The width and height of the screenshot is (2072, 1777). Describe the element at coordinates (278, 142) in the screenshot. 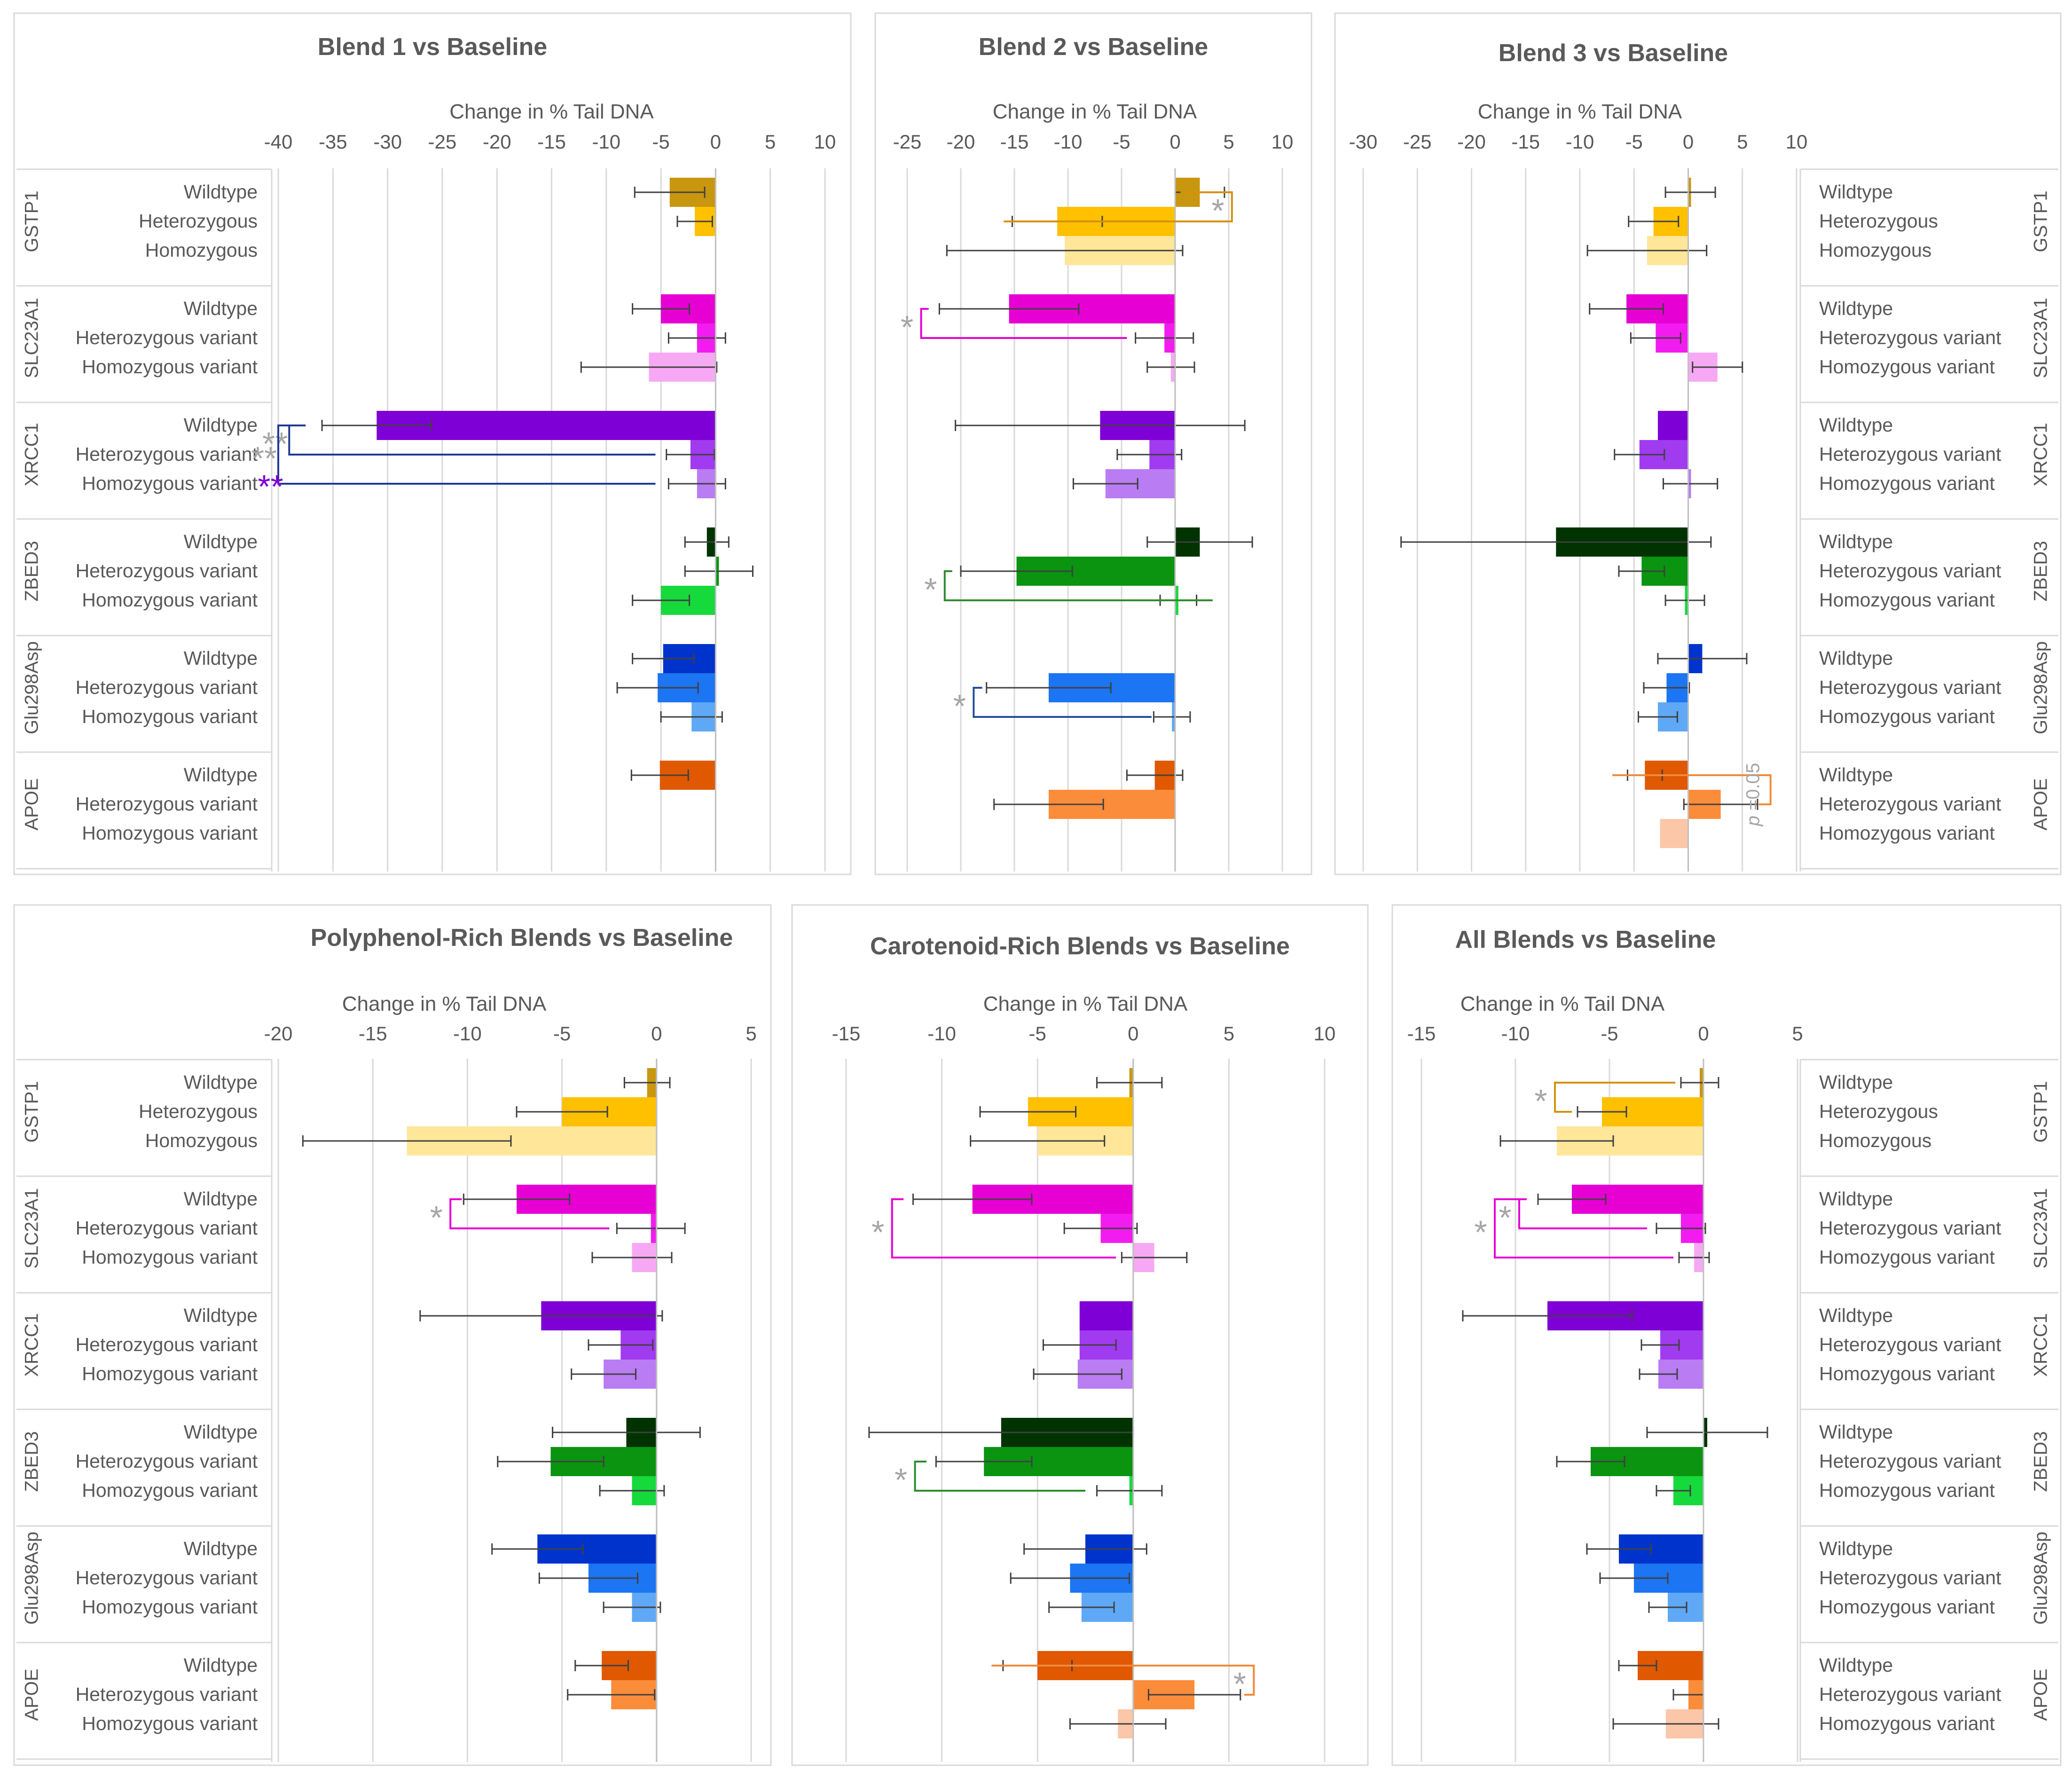

I see `x-tick-label: -40` at that location.